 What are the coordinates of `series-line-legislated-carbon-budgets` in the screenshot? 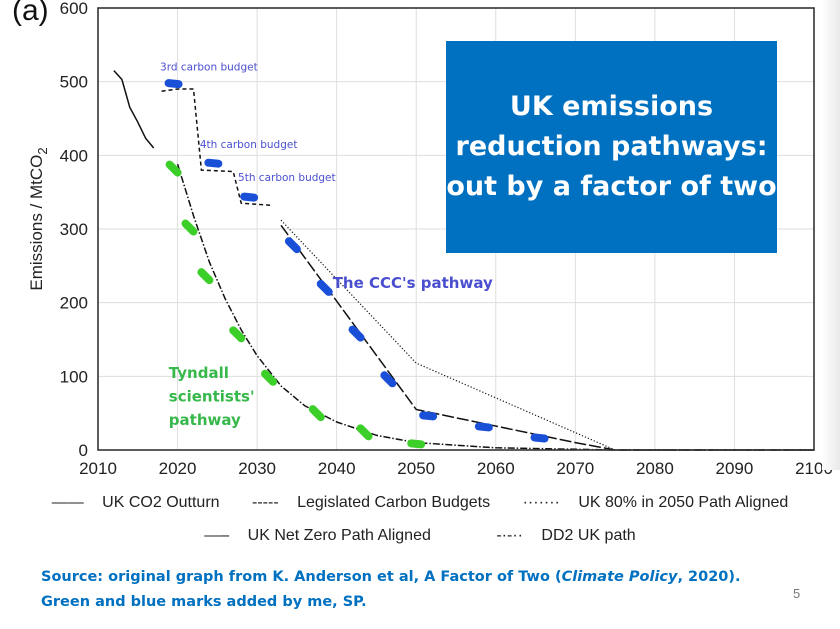 It's located at (217, 147).